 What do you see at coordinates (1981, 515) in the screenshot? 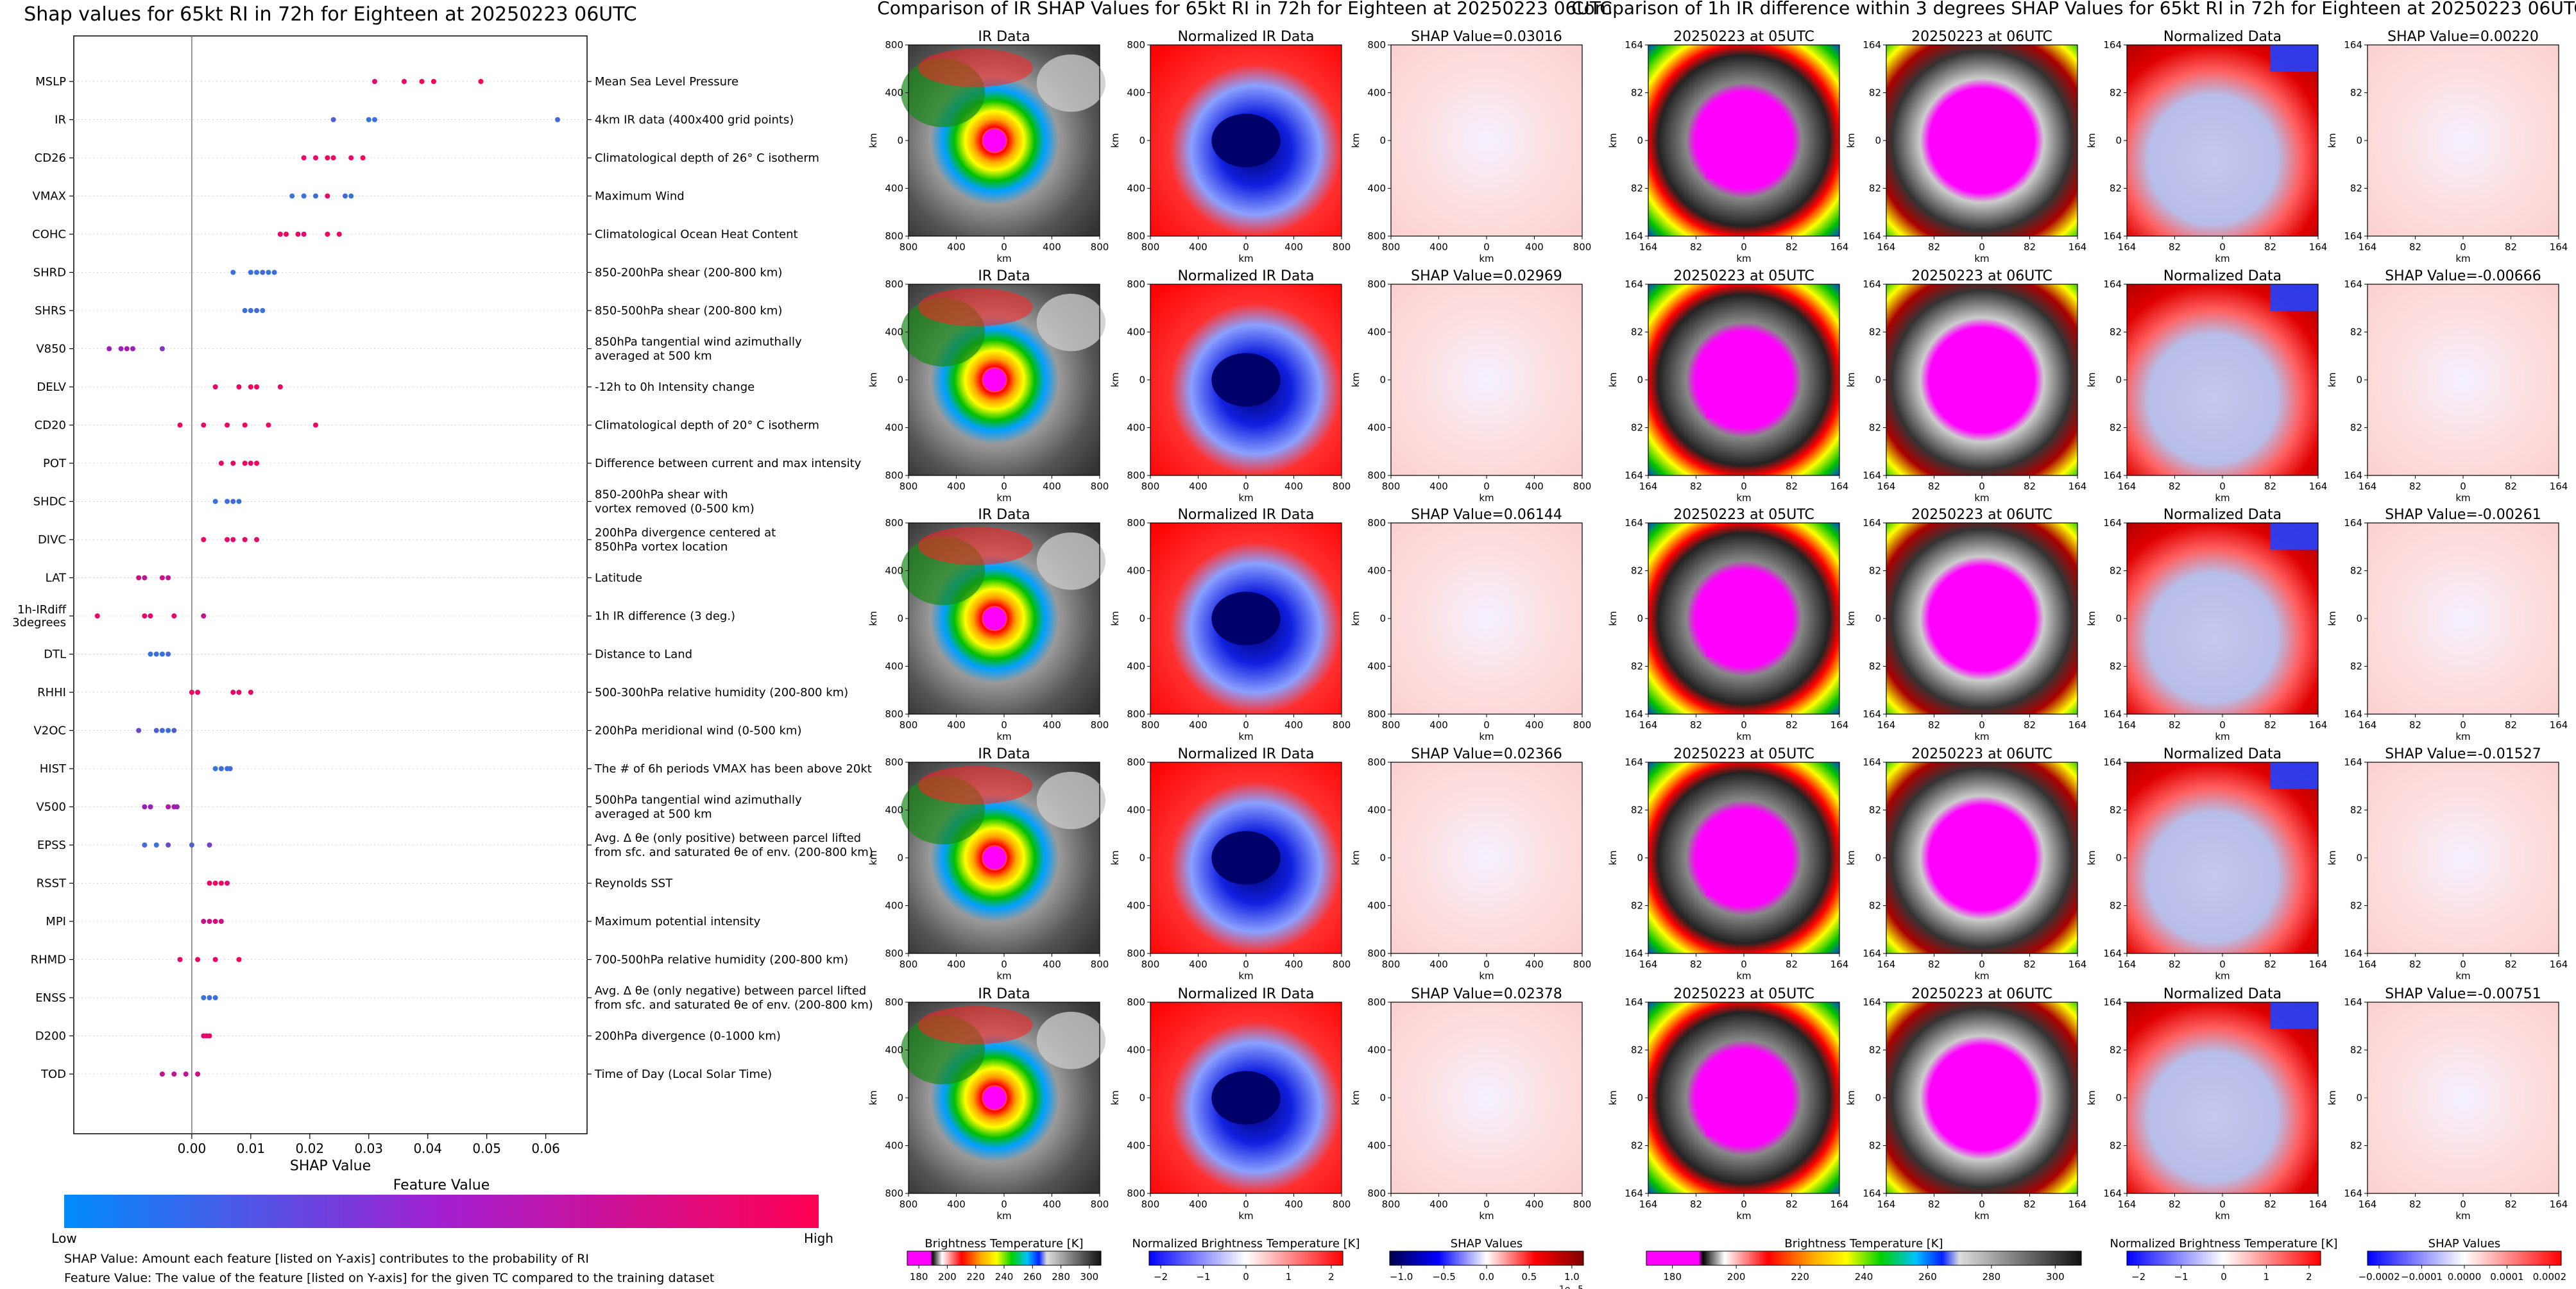
I see `subplot-title: 20250223 at 06UTC` at bounding box center [1981, 515].